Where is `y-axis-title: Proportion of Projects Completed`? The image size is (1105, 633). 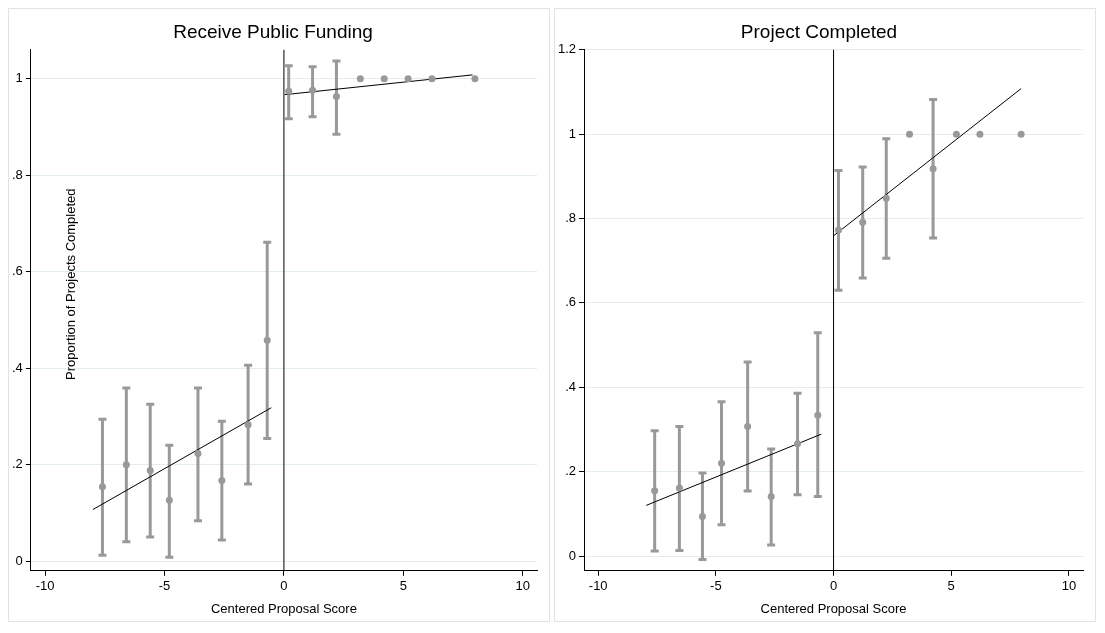
y-axis-title: Proportion of Projects Completed is located at coordinates (70, 284).